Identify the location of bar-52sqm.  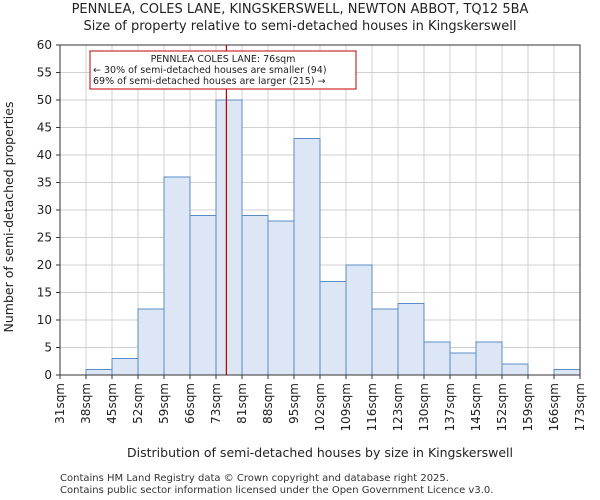
(151, 342).